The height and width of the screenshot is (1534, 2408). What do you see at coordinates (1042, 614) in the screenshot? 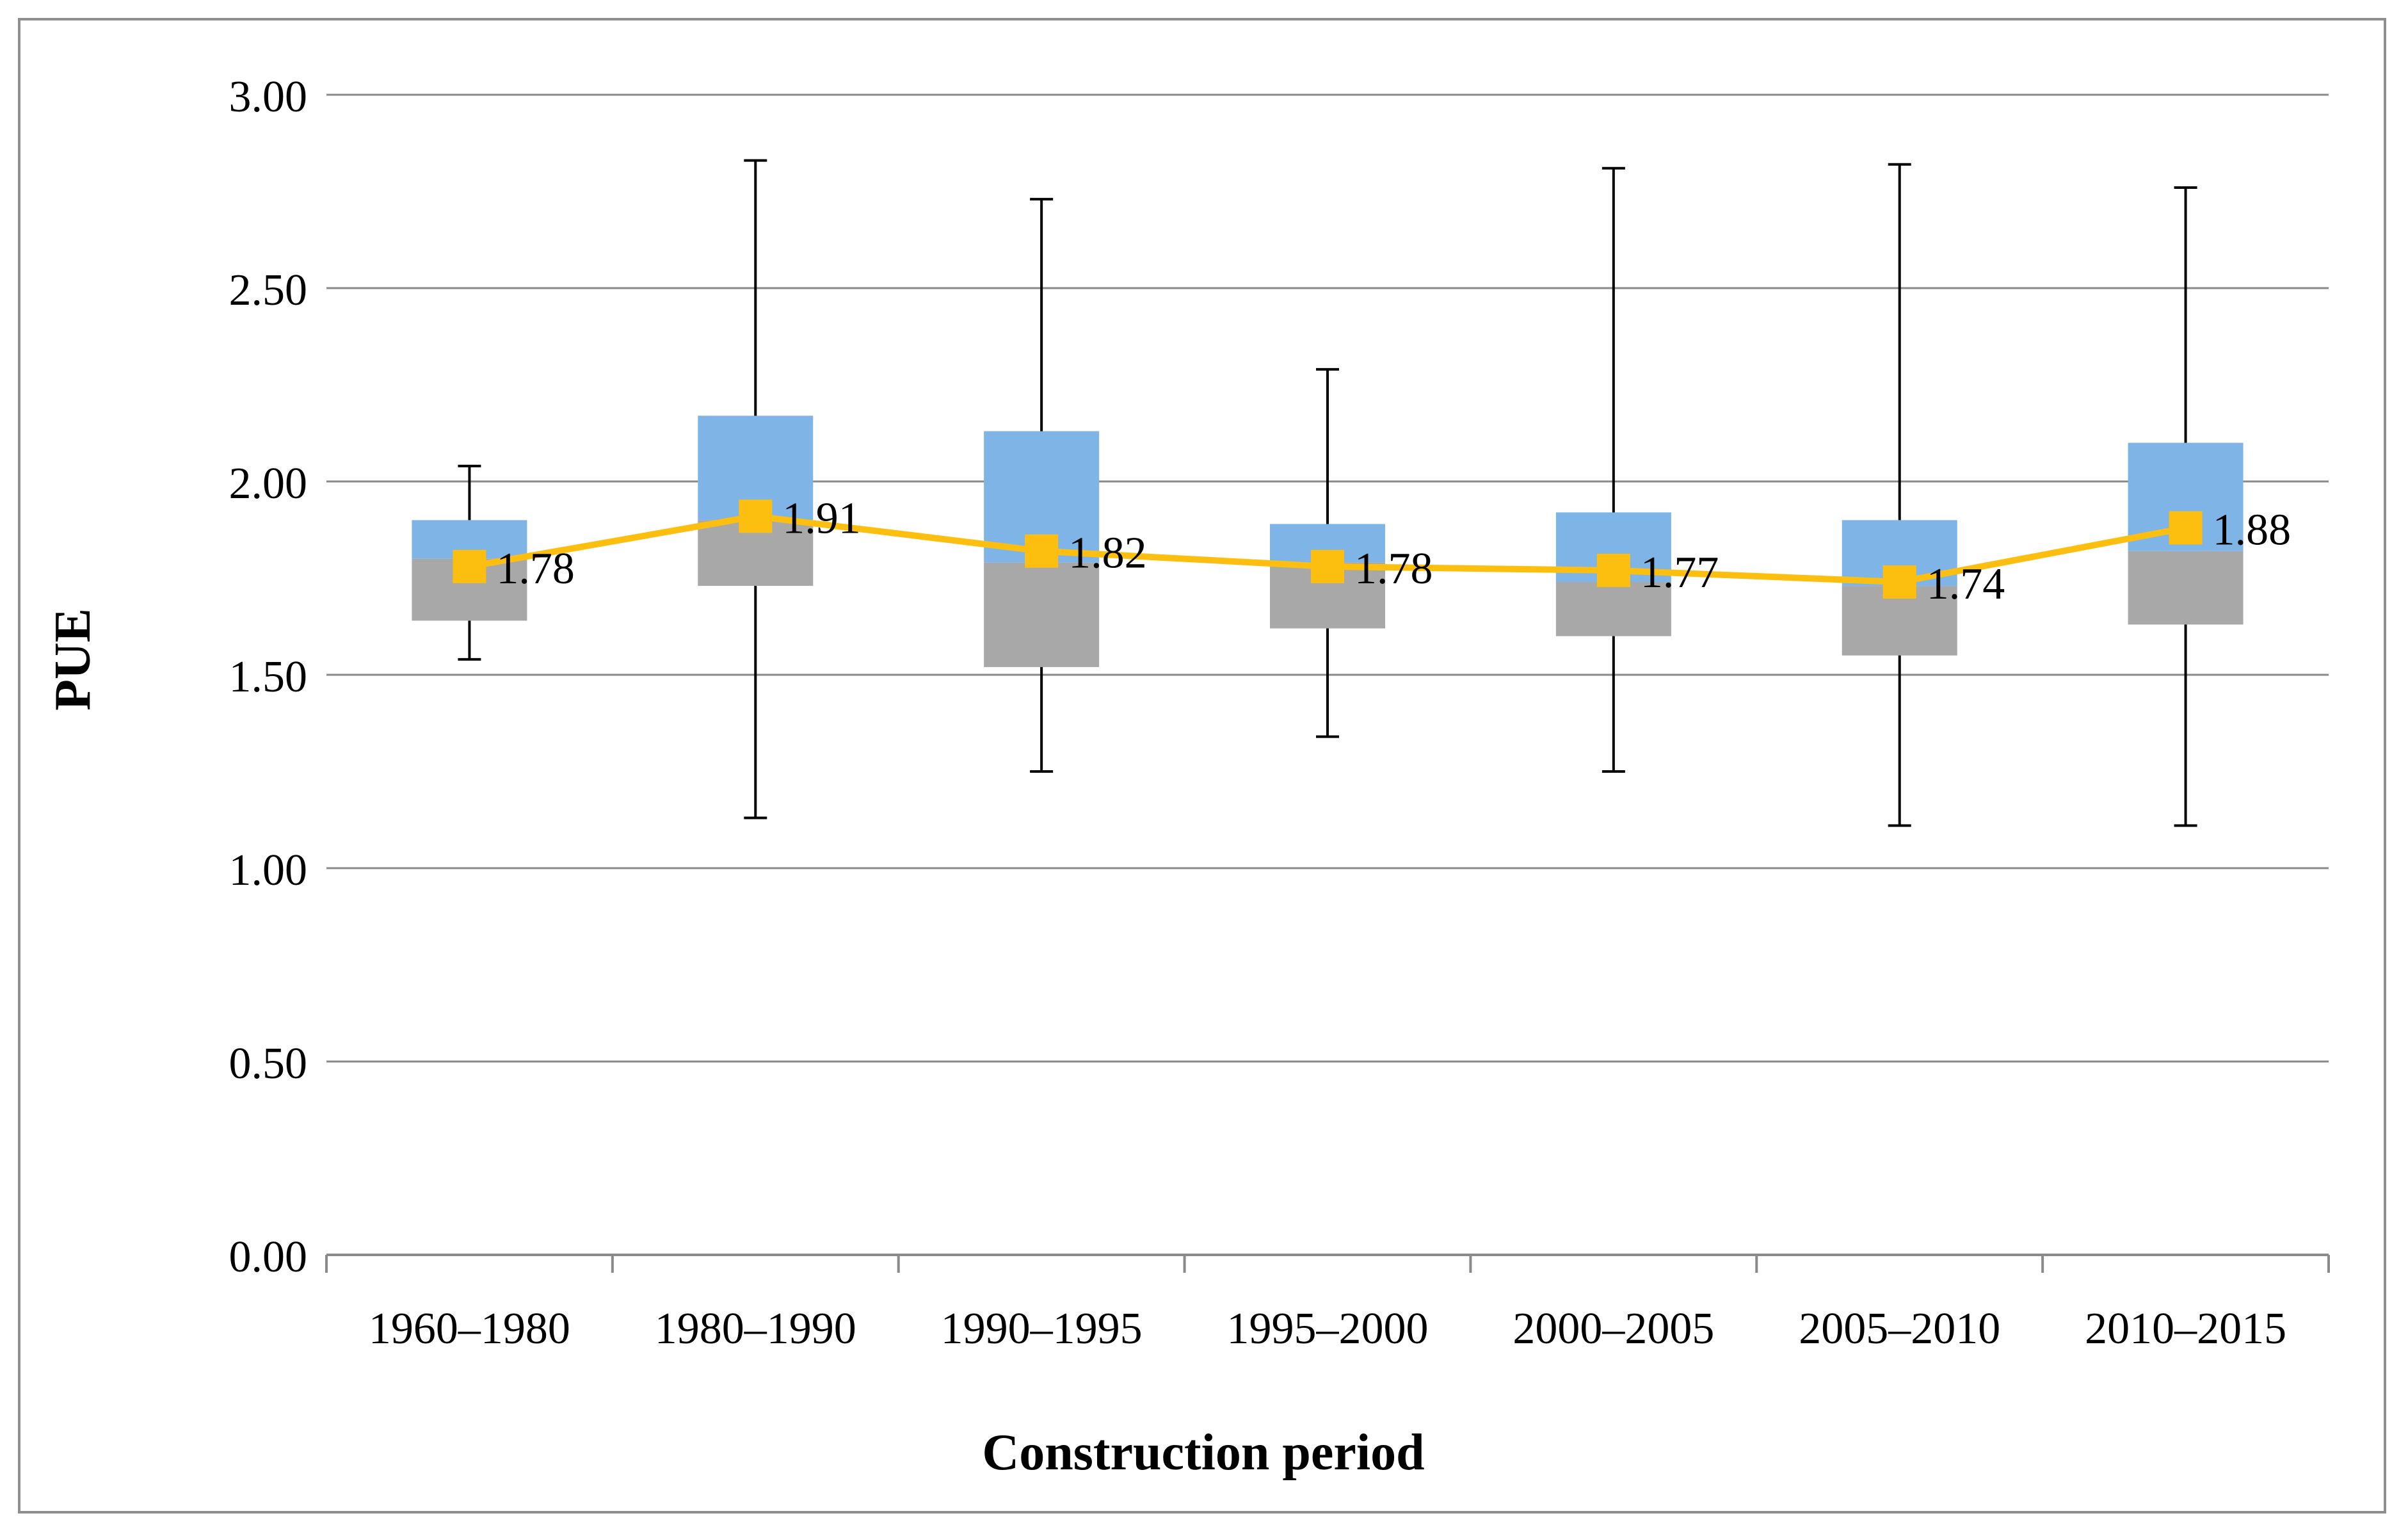
I see `box-lower-1990–1995` at bounding box center [1042, 614].